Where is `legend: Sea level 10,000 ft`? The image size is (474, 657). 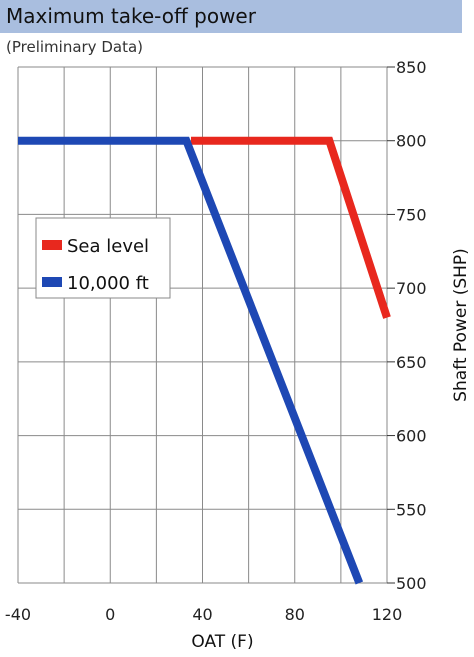 legend: Sea level 10,000 ft is located at coordinates (103, 258).